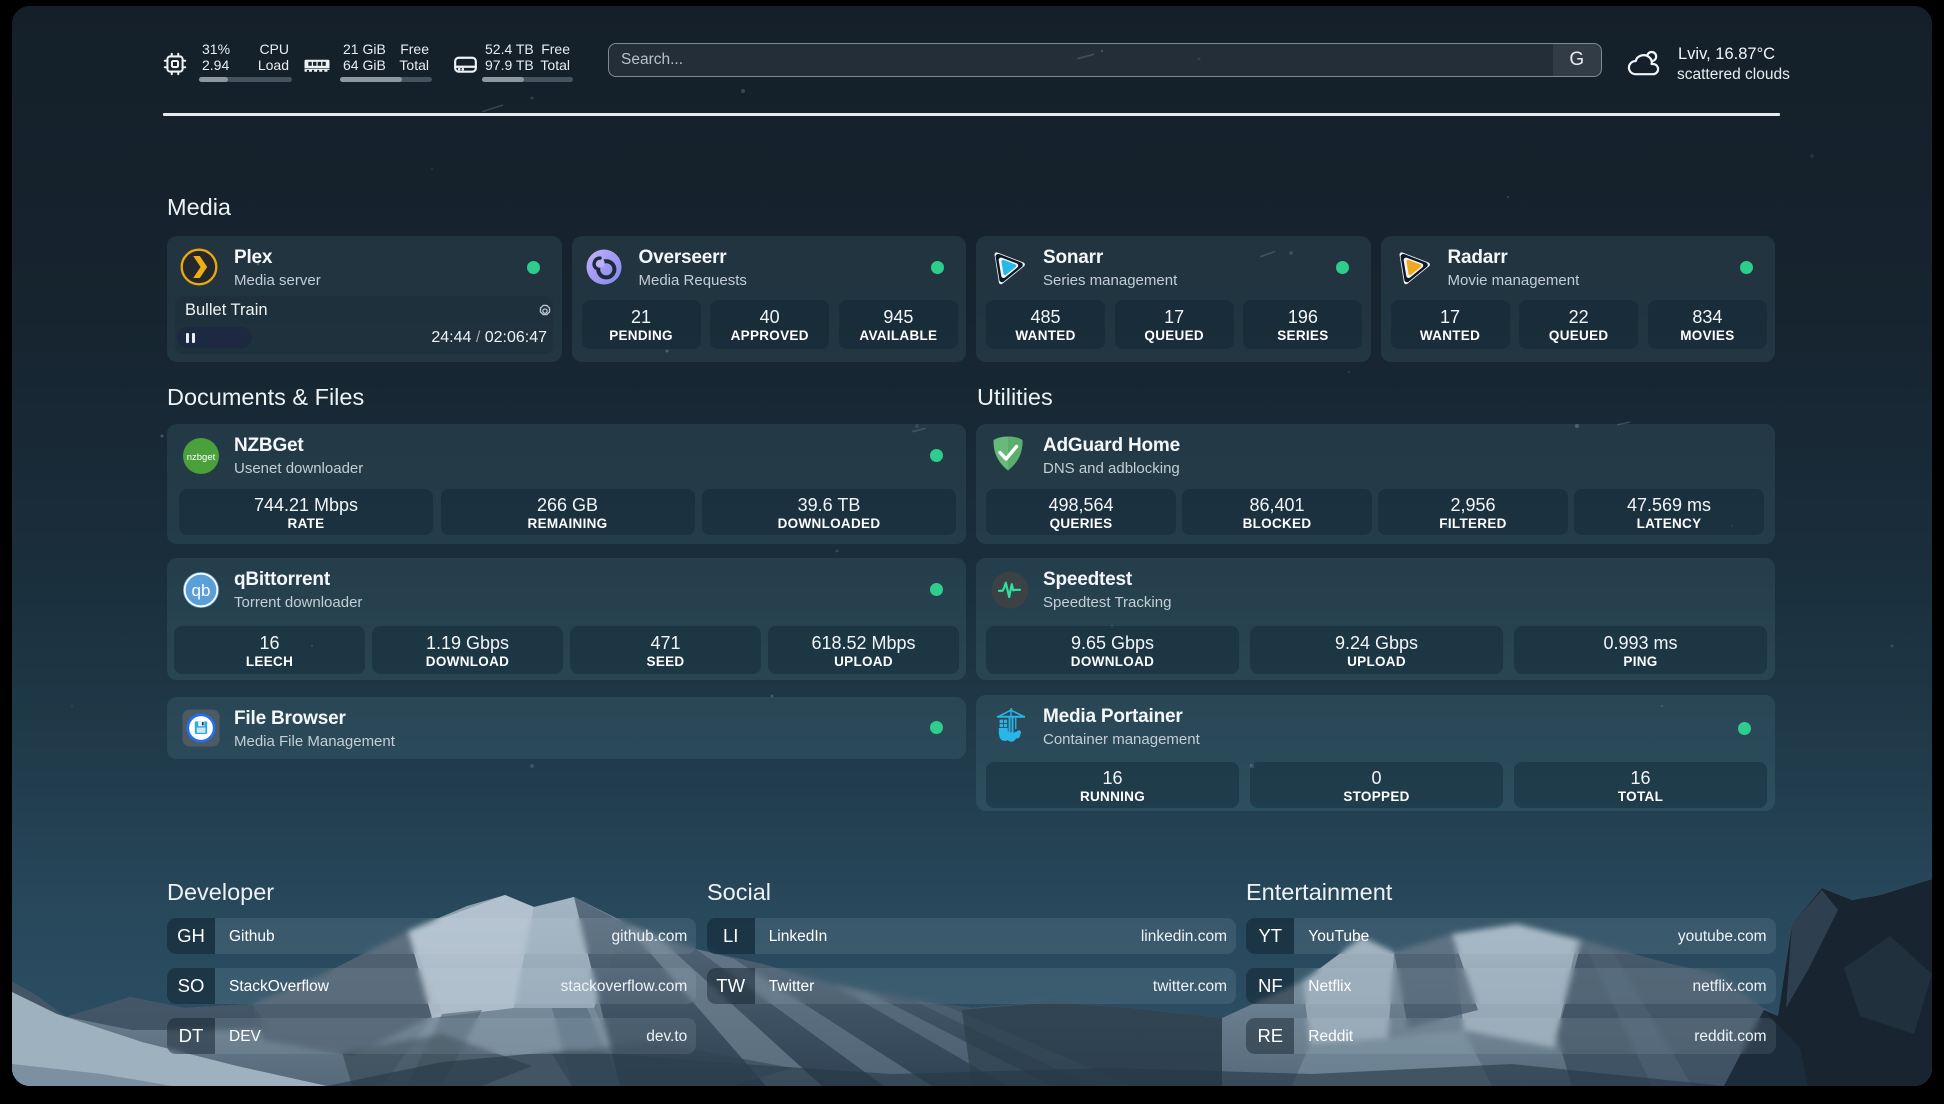 This screenshot has height=1104, width=1944. I want to click on svg-text: nzbget, so click(201, 457).